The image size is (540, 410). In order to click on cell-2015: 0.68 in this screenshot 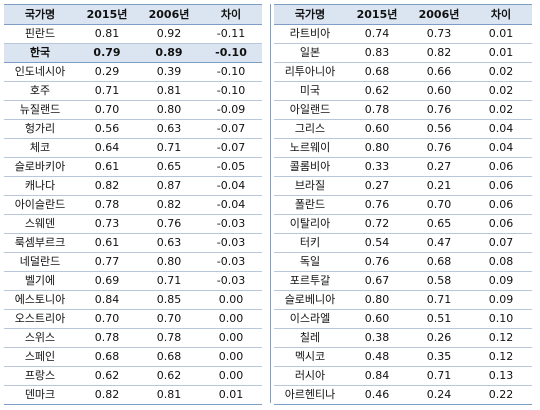, I will do `click(107, 357)`.